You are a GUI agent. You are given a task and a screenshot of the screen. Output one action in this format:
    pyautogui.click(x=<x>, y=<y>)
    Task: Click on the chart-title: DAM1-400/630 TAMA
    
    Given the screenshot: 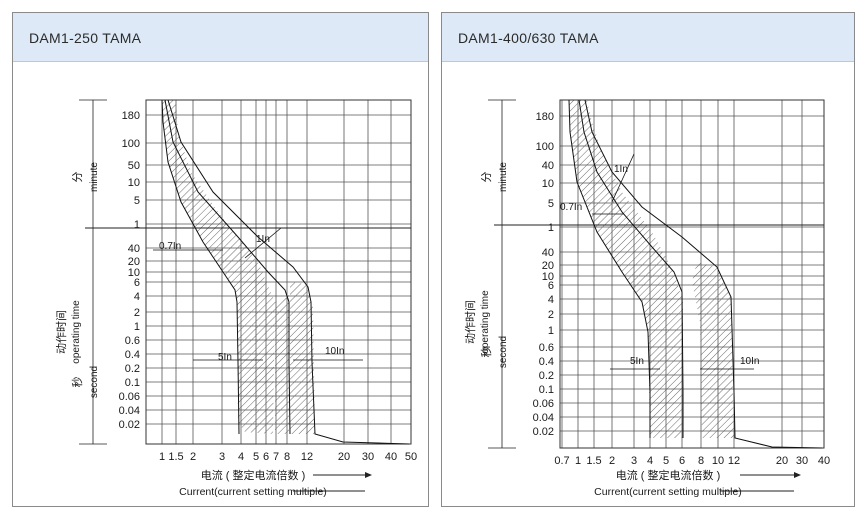 What is the action you would take?
    pyautogui.click(x=528, y=38)
    